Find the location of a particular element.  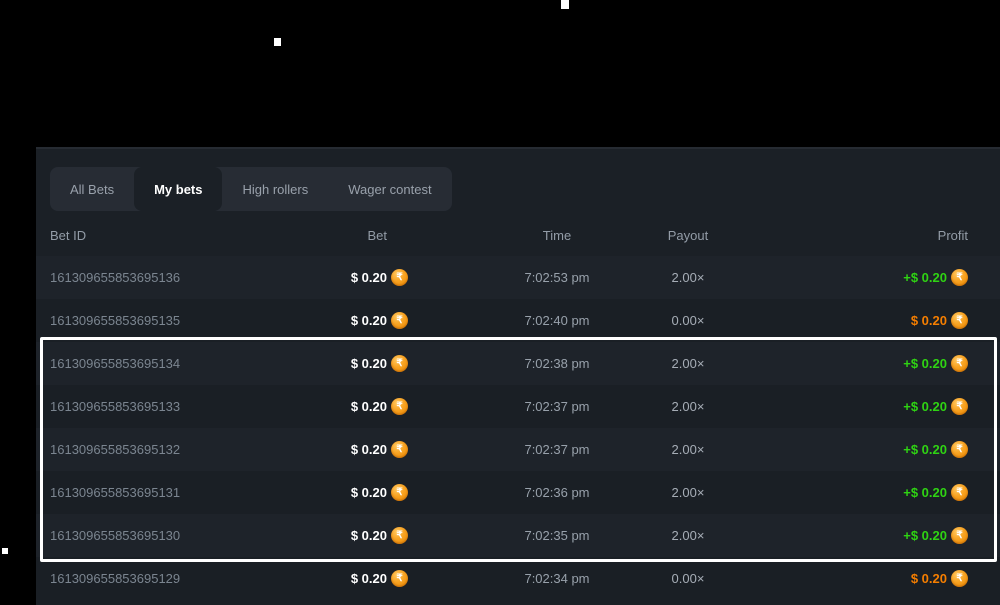

time-cell: 7:02:40 pm is located at coordinates (557, 320).